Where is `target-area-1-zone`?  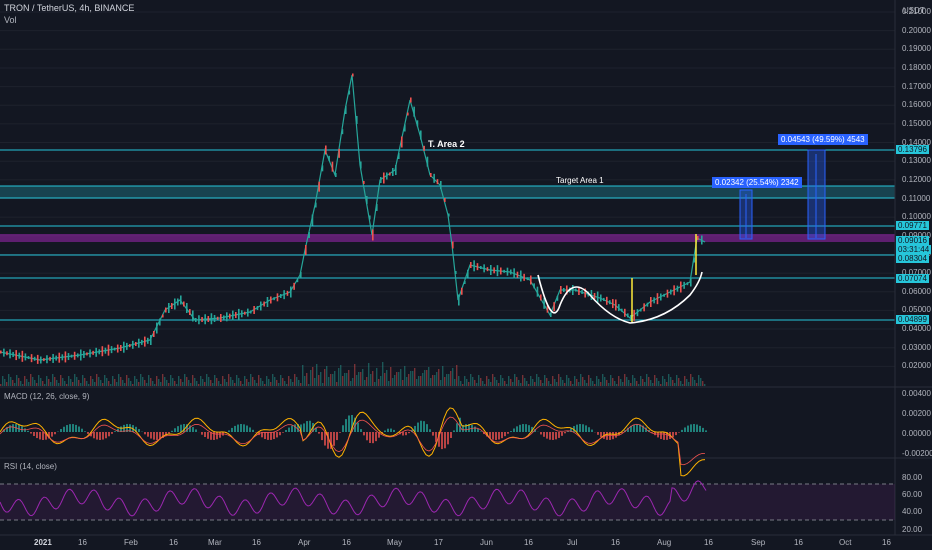 target-area-1-zone is located at coordinates (447, 192).